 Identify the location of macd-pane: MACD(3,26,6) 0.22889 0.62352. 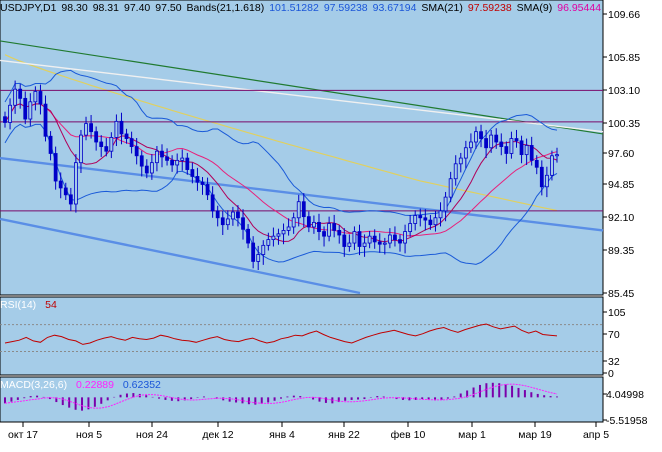
(302, 399).